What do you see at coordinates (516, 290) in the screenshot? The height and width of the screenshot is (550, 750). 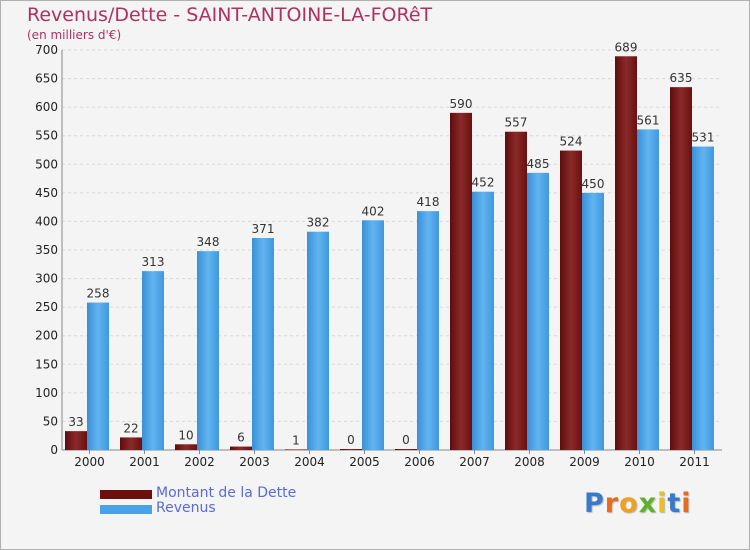 I see `bar-dette-2008` at bounding box center [516, 290].